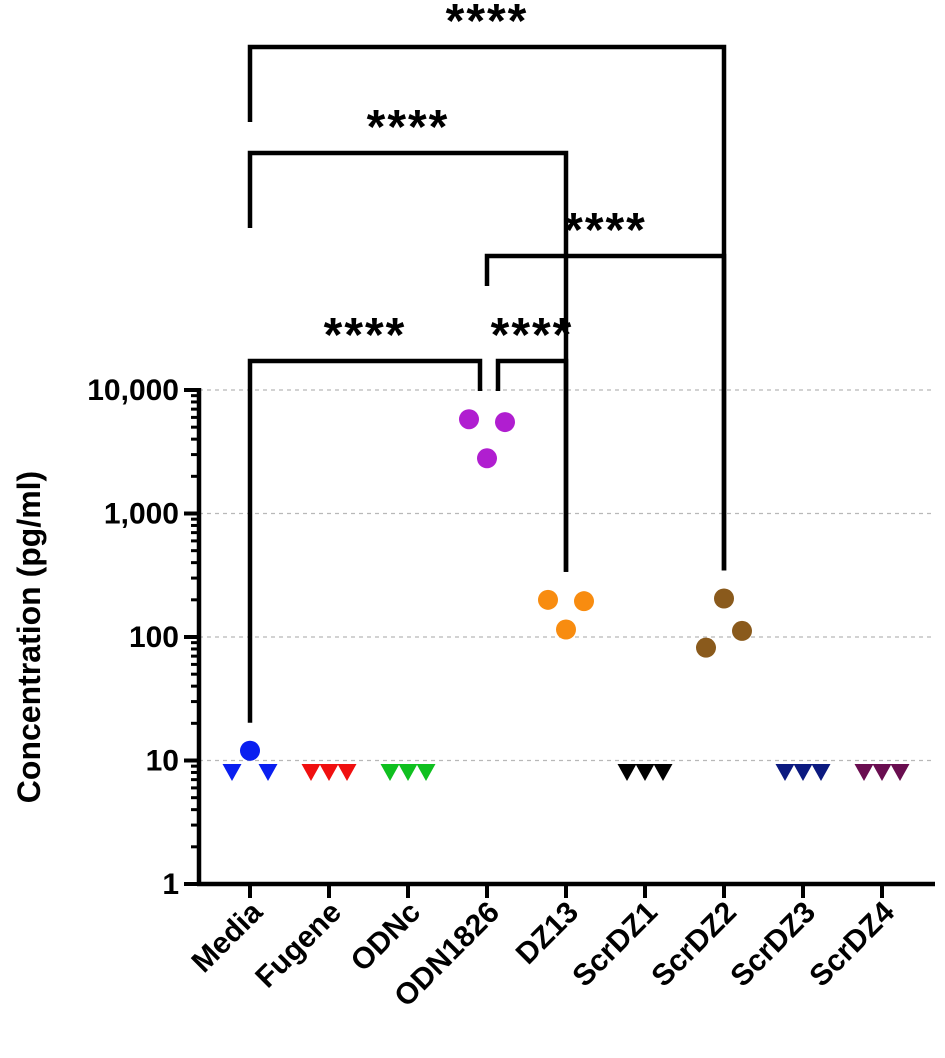  I want to click on x-tick-label-scrdz3: ScrDZ3, so click(773, 945).